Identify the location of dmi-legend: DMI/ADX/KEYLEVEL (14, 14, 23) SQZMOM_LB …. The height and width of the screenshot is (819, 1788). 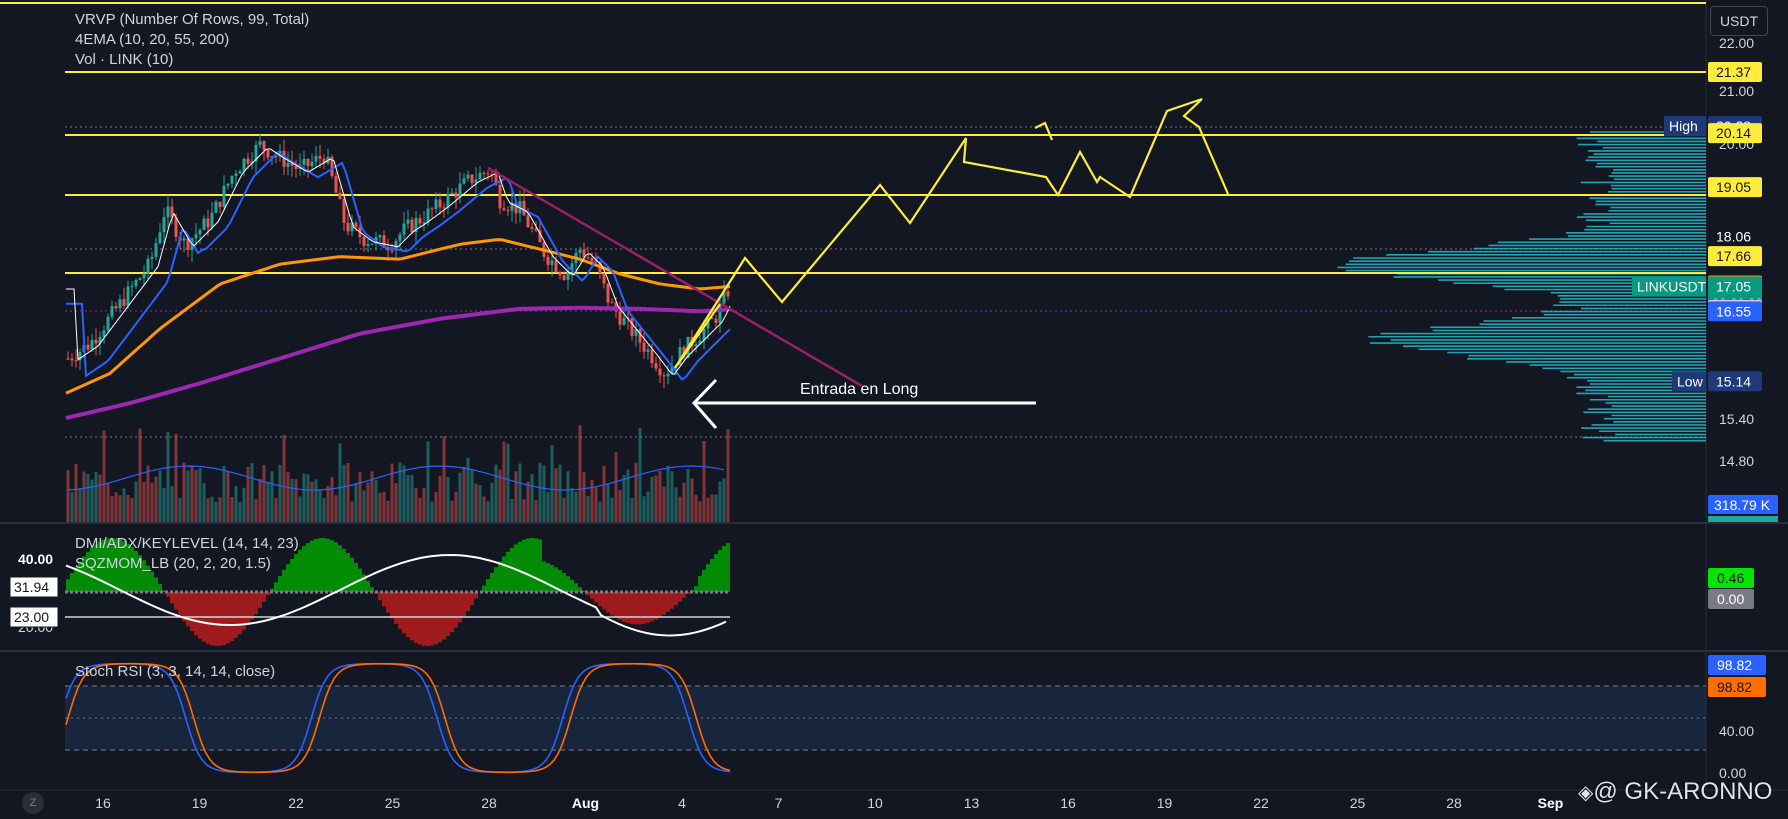
(187, 554).